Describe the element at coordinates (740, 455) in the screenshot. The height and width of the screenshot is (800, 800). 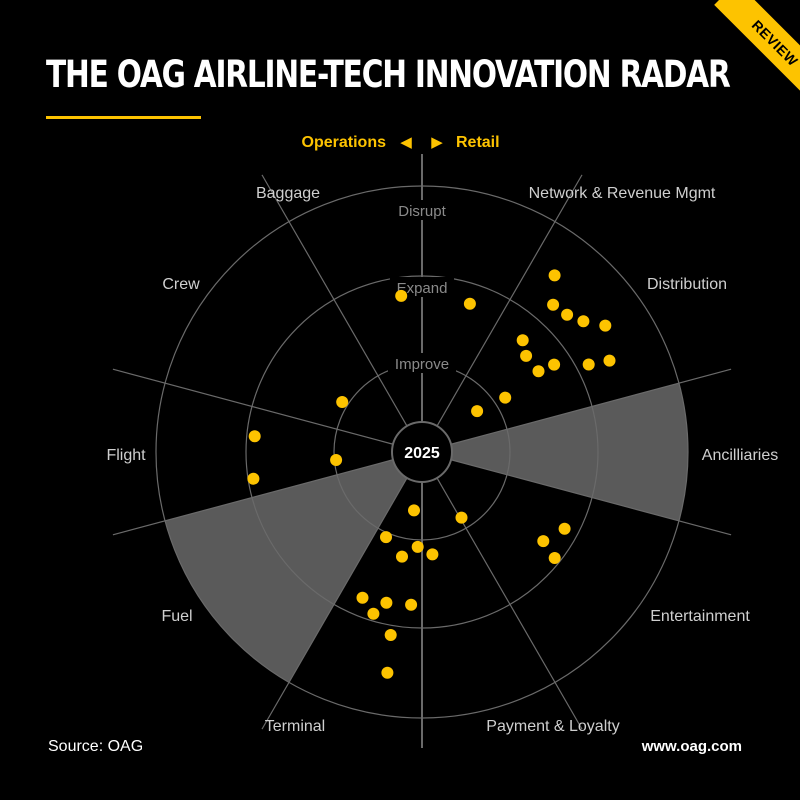
I see `sector-label-ancilliaries: Ancilliaries` at that location.